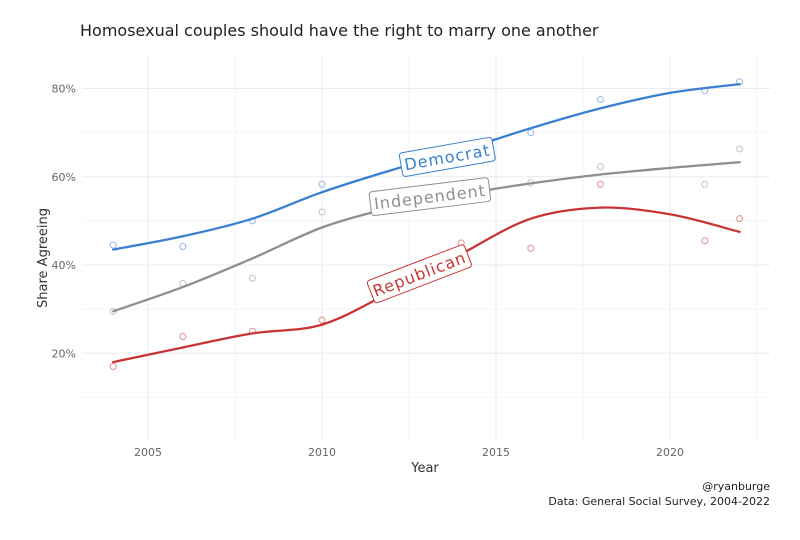 The height and width of the screenshot is (540, 800). I want to click on x-tick-label: 2010, so click(322, 452).